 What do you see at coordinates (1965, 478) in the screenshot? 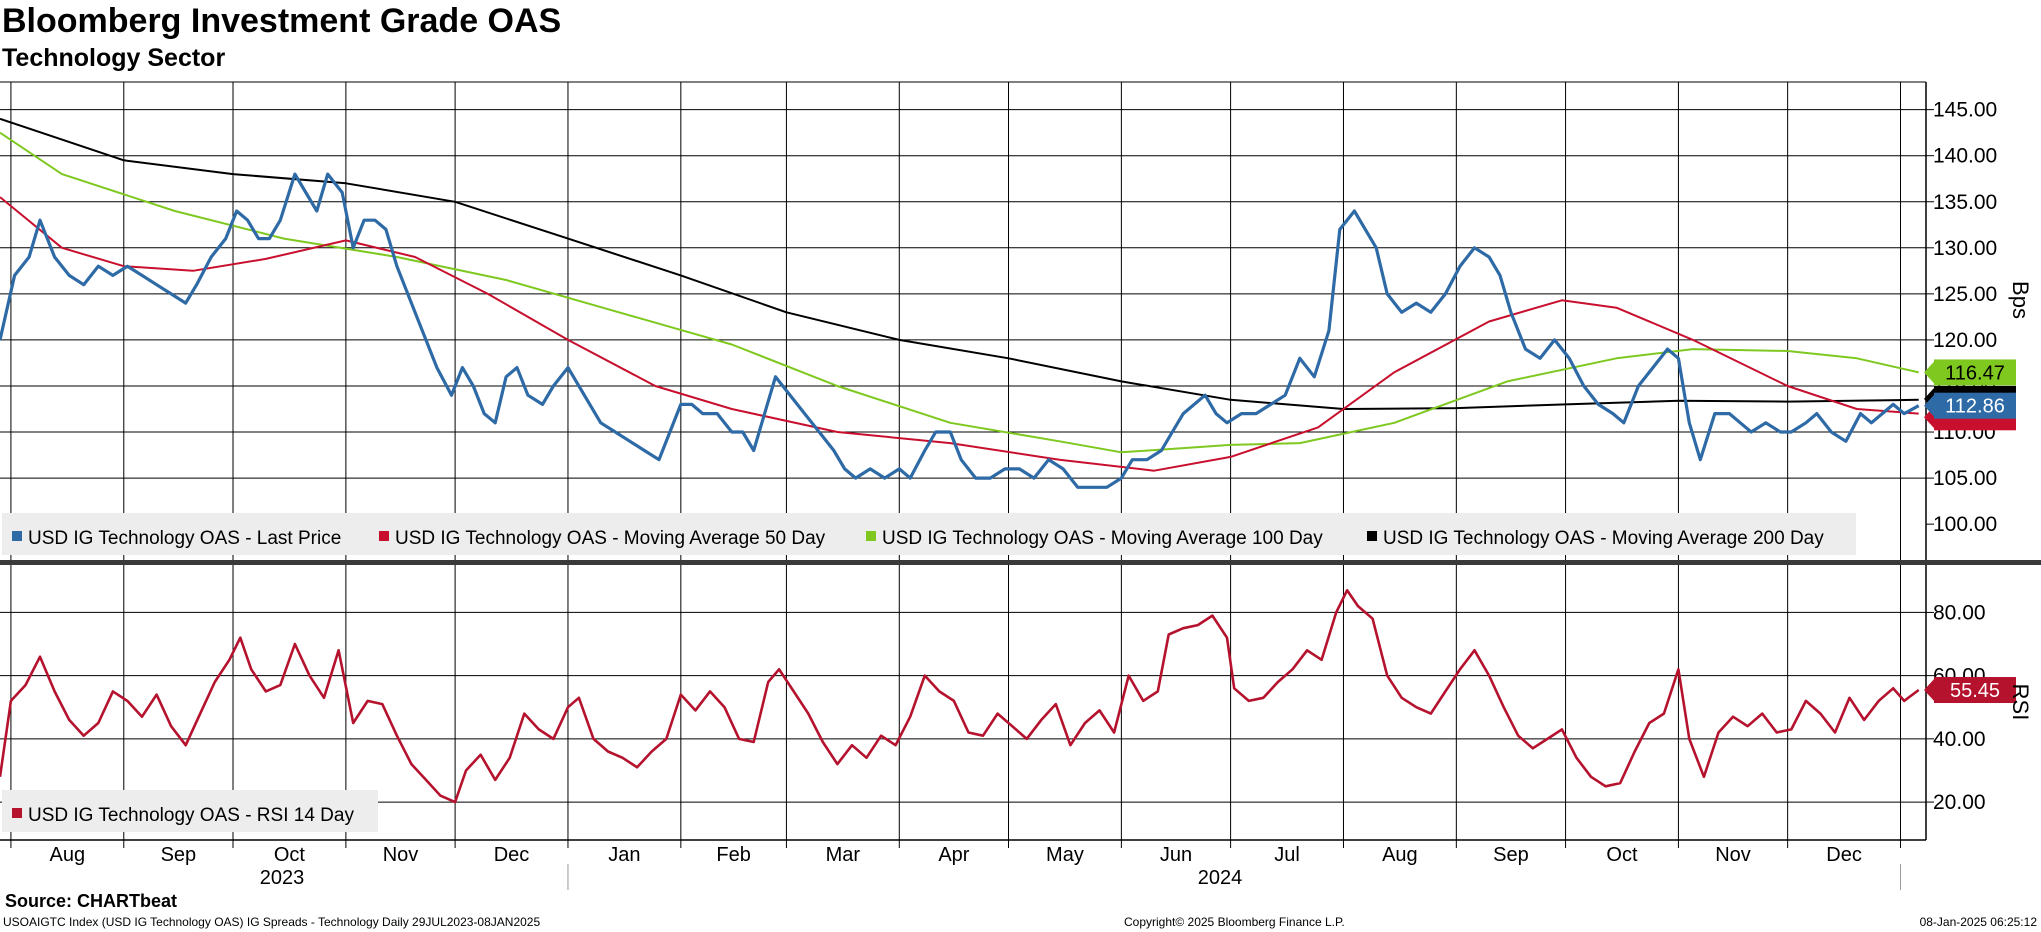
I see `y-tick-label: 105.00` at bounding box center [1965, 478].